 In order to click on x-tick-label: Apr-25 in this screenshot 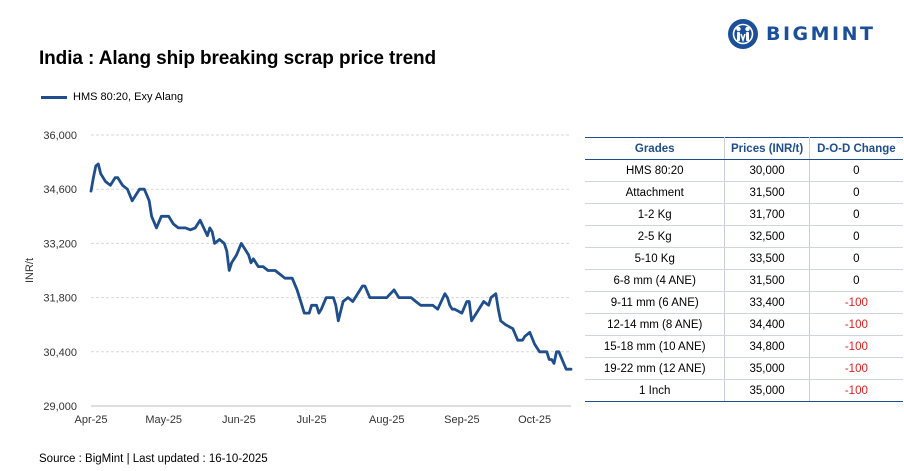, I will do `click(90, 420)`.